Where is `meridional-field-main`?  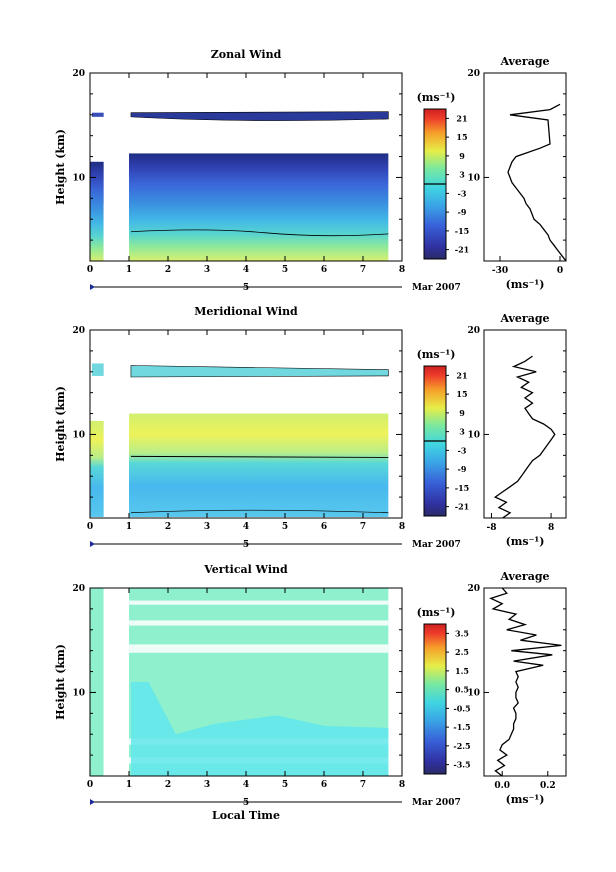 meridional-field-main is located at coordinates (259, 465).